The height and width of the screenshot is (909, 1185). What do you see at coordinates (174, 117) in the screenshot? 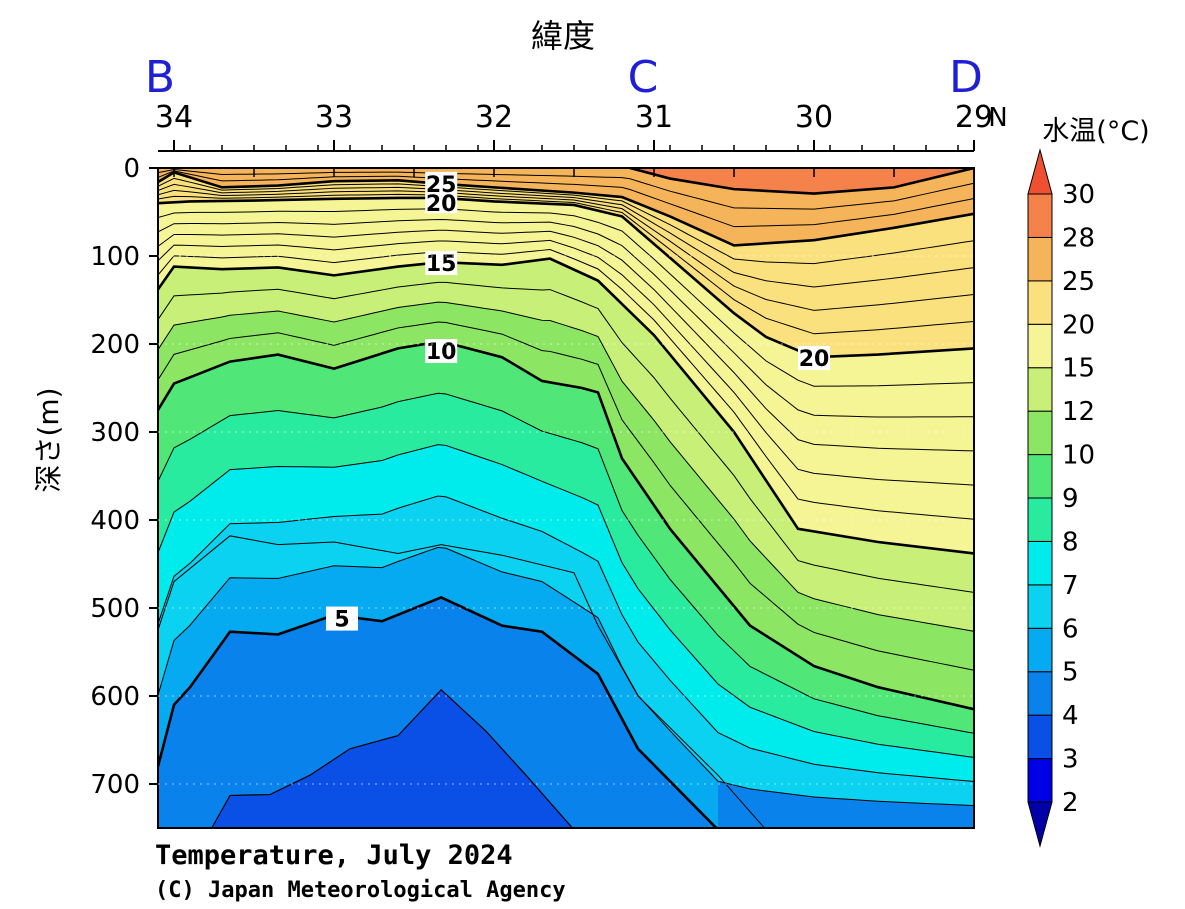
I see `x-tick-label: 34` at bounding box center [174, 117].